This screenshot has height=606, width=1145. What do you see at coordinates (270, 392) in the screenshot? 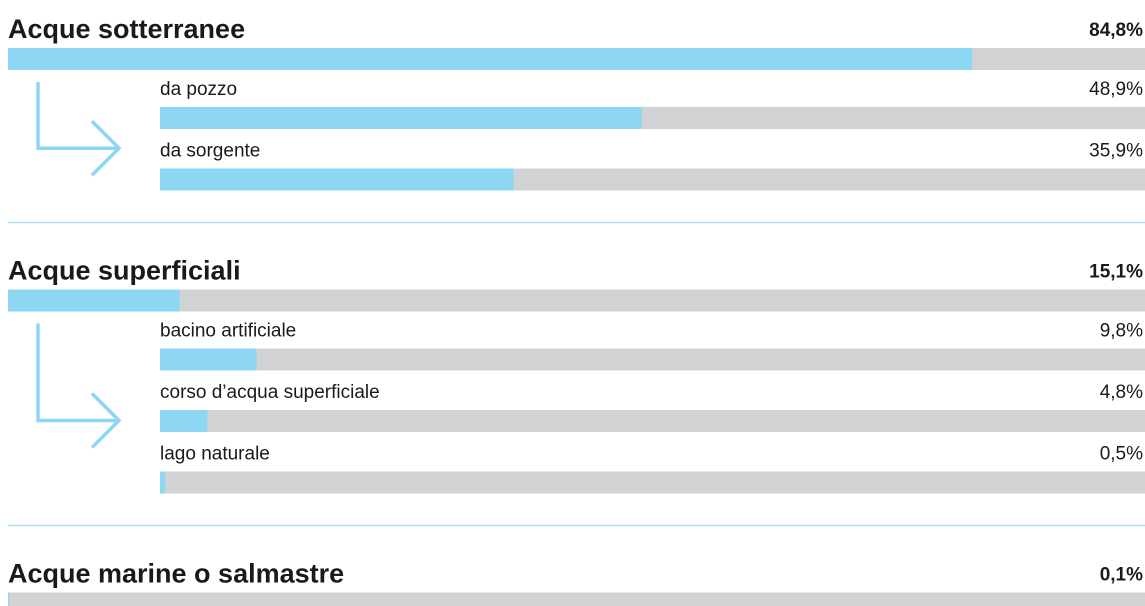
I see `item-label: corso d’acqua superficiale` at bounding box center [270, 392].